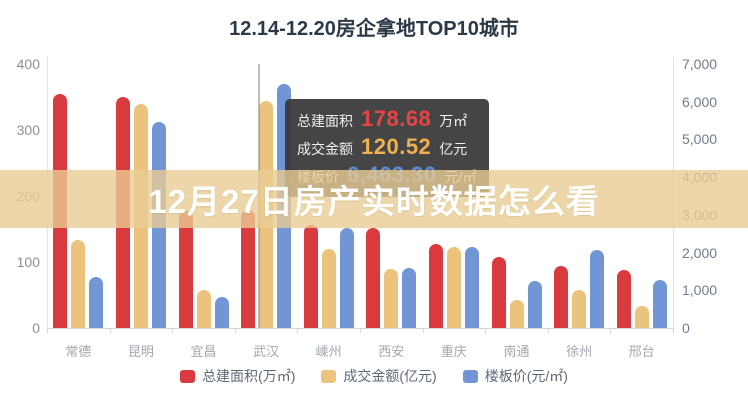  Describe the element at coordinates (266, 351) in the screenshot. I see `x-axis-category-label: 武汉` at that location.